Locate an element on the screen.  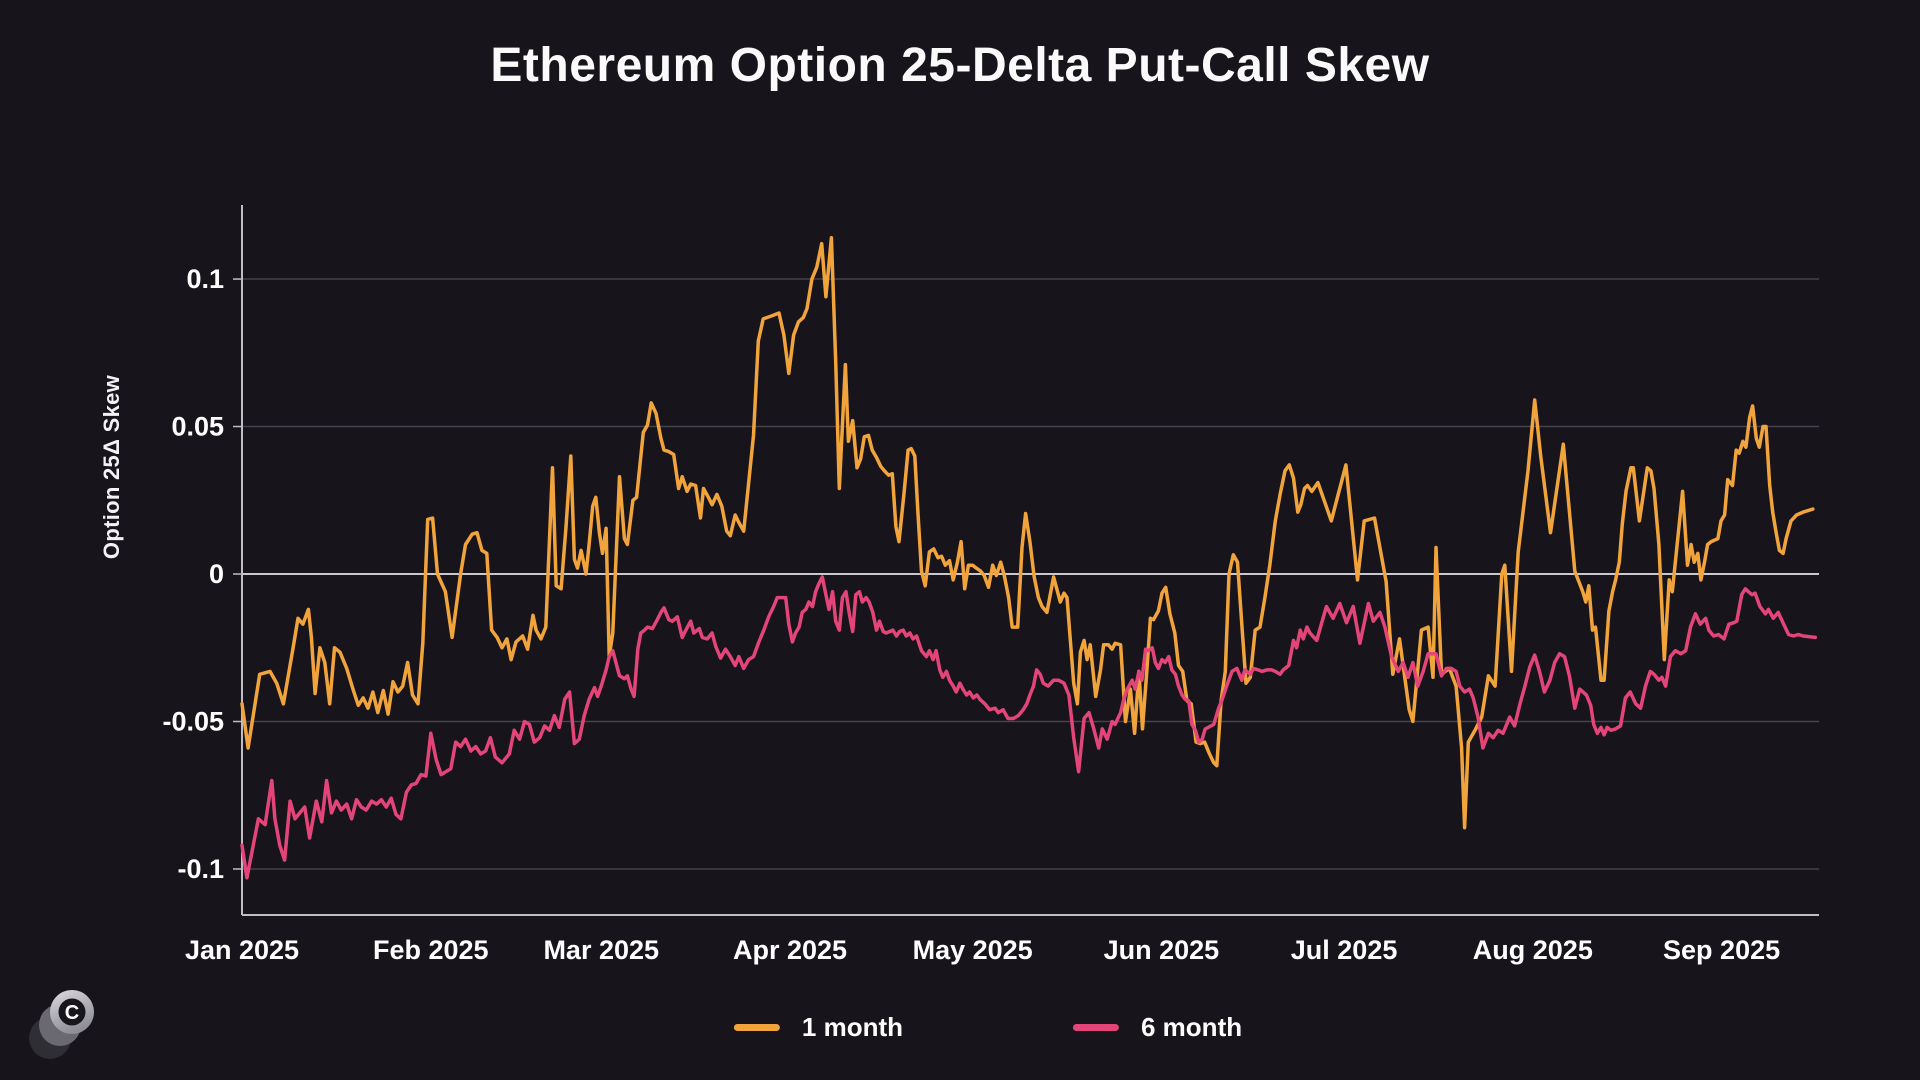
logo-letter: C is located at coordinates (72, 1013).